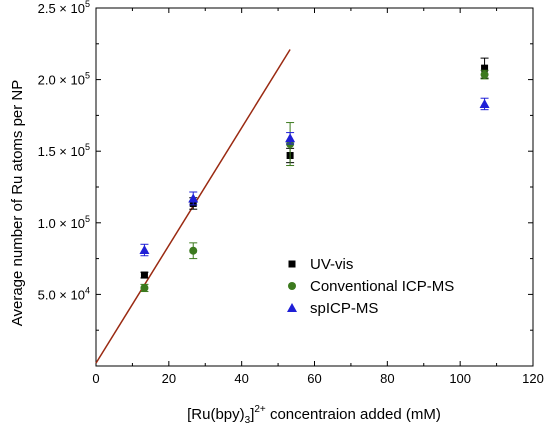 This screenshot has height=429, width=550. I want to click on x-tick-label: 0, so click(95, 378).